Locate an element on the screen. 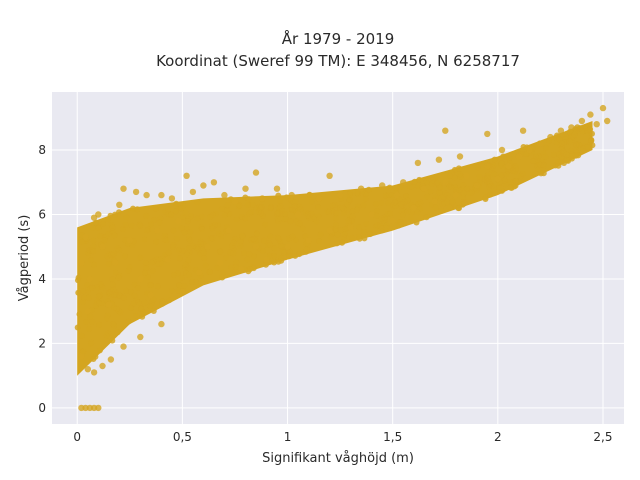 The height and width of the screenshot is (480, 640). chart-title-line-1: År 1979 - 2019 is located at coordinates (338, 38).